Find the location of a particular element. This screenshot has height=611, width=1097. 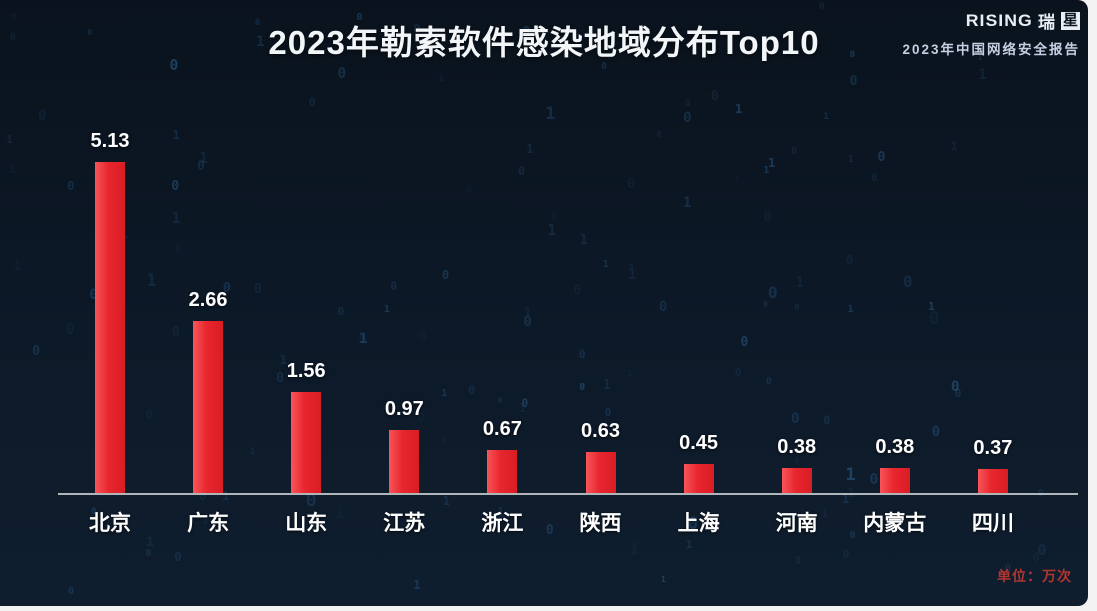

bar-value-label: 1.56 is located at coordinates (306, 371).